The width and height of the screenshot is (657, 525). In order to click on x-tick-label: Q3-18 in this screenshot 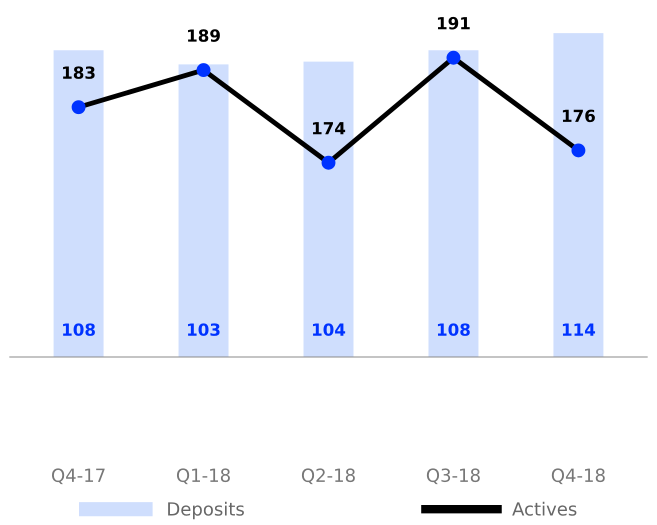, I will do `click(453, 476)`.